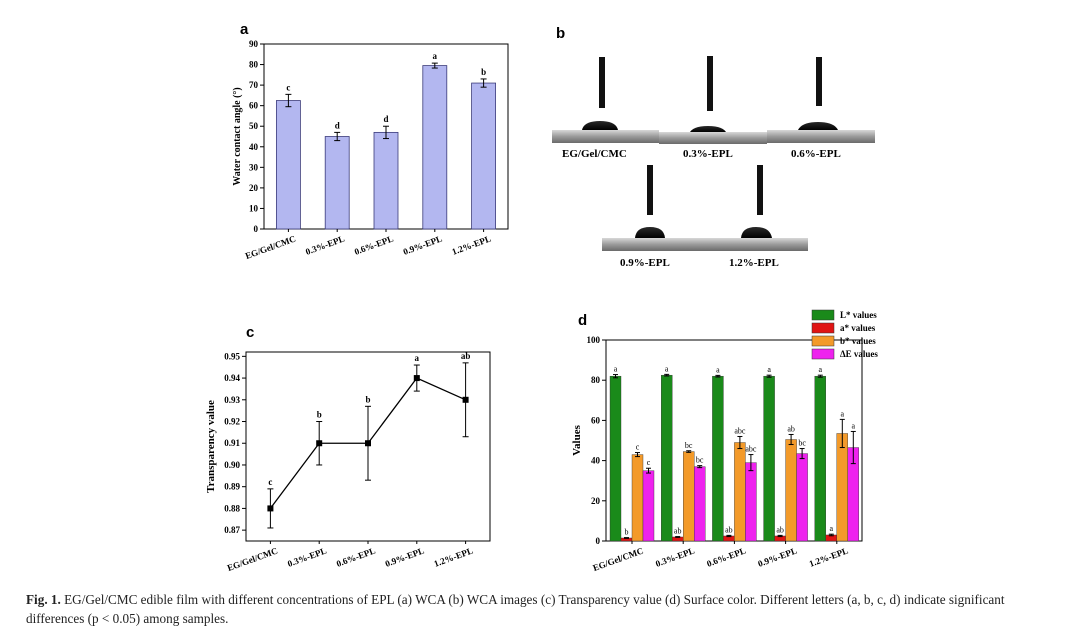 The width and height of the screenshot is (1080, 633). I want to click on legend-label-2: b* values, so click(858, 341).